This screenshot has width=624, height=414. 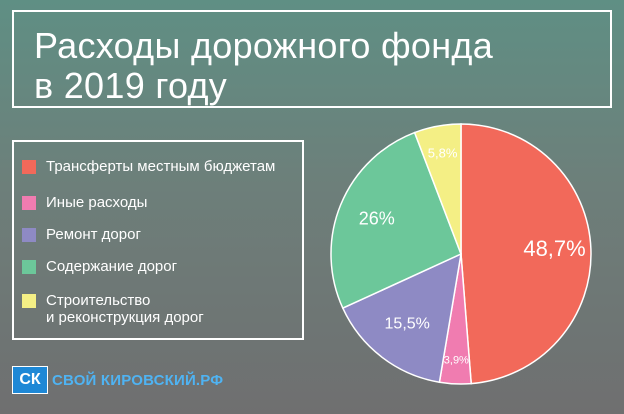 I want to click on legend-label: Содержание дорог, so click(x=112, y=266).